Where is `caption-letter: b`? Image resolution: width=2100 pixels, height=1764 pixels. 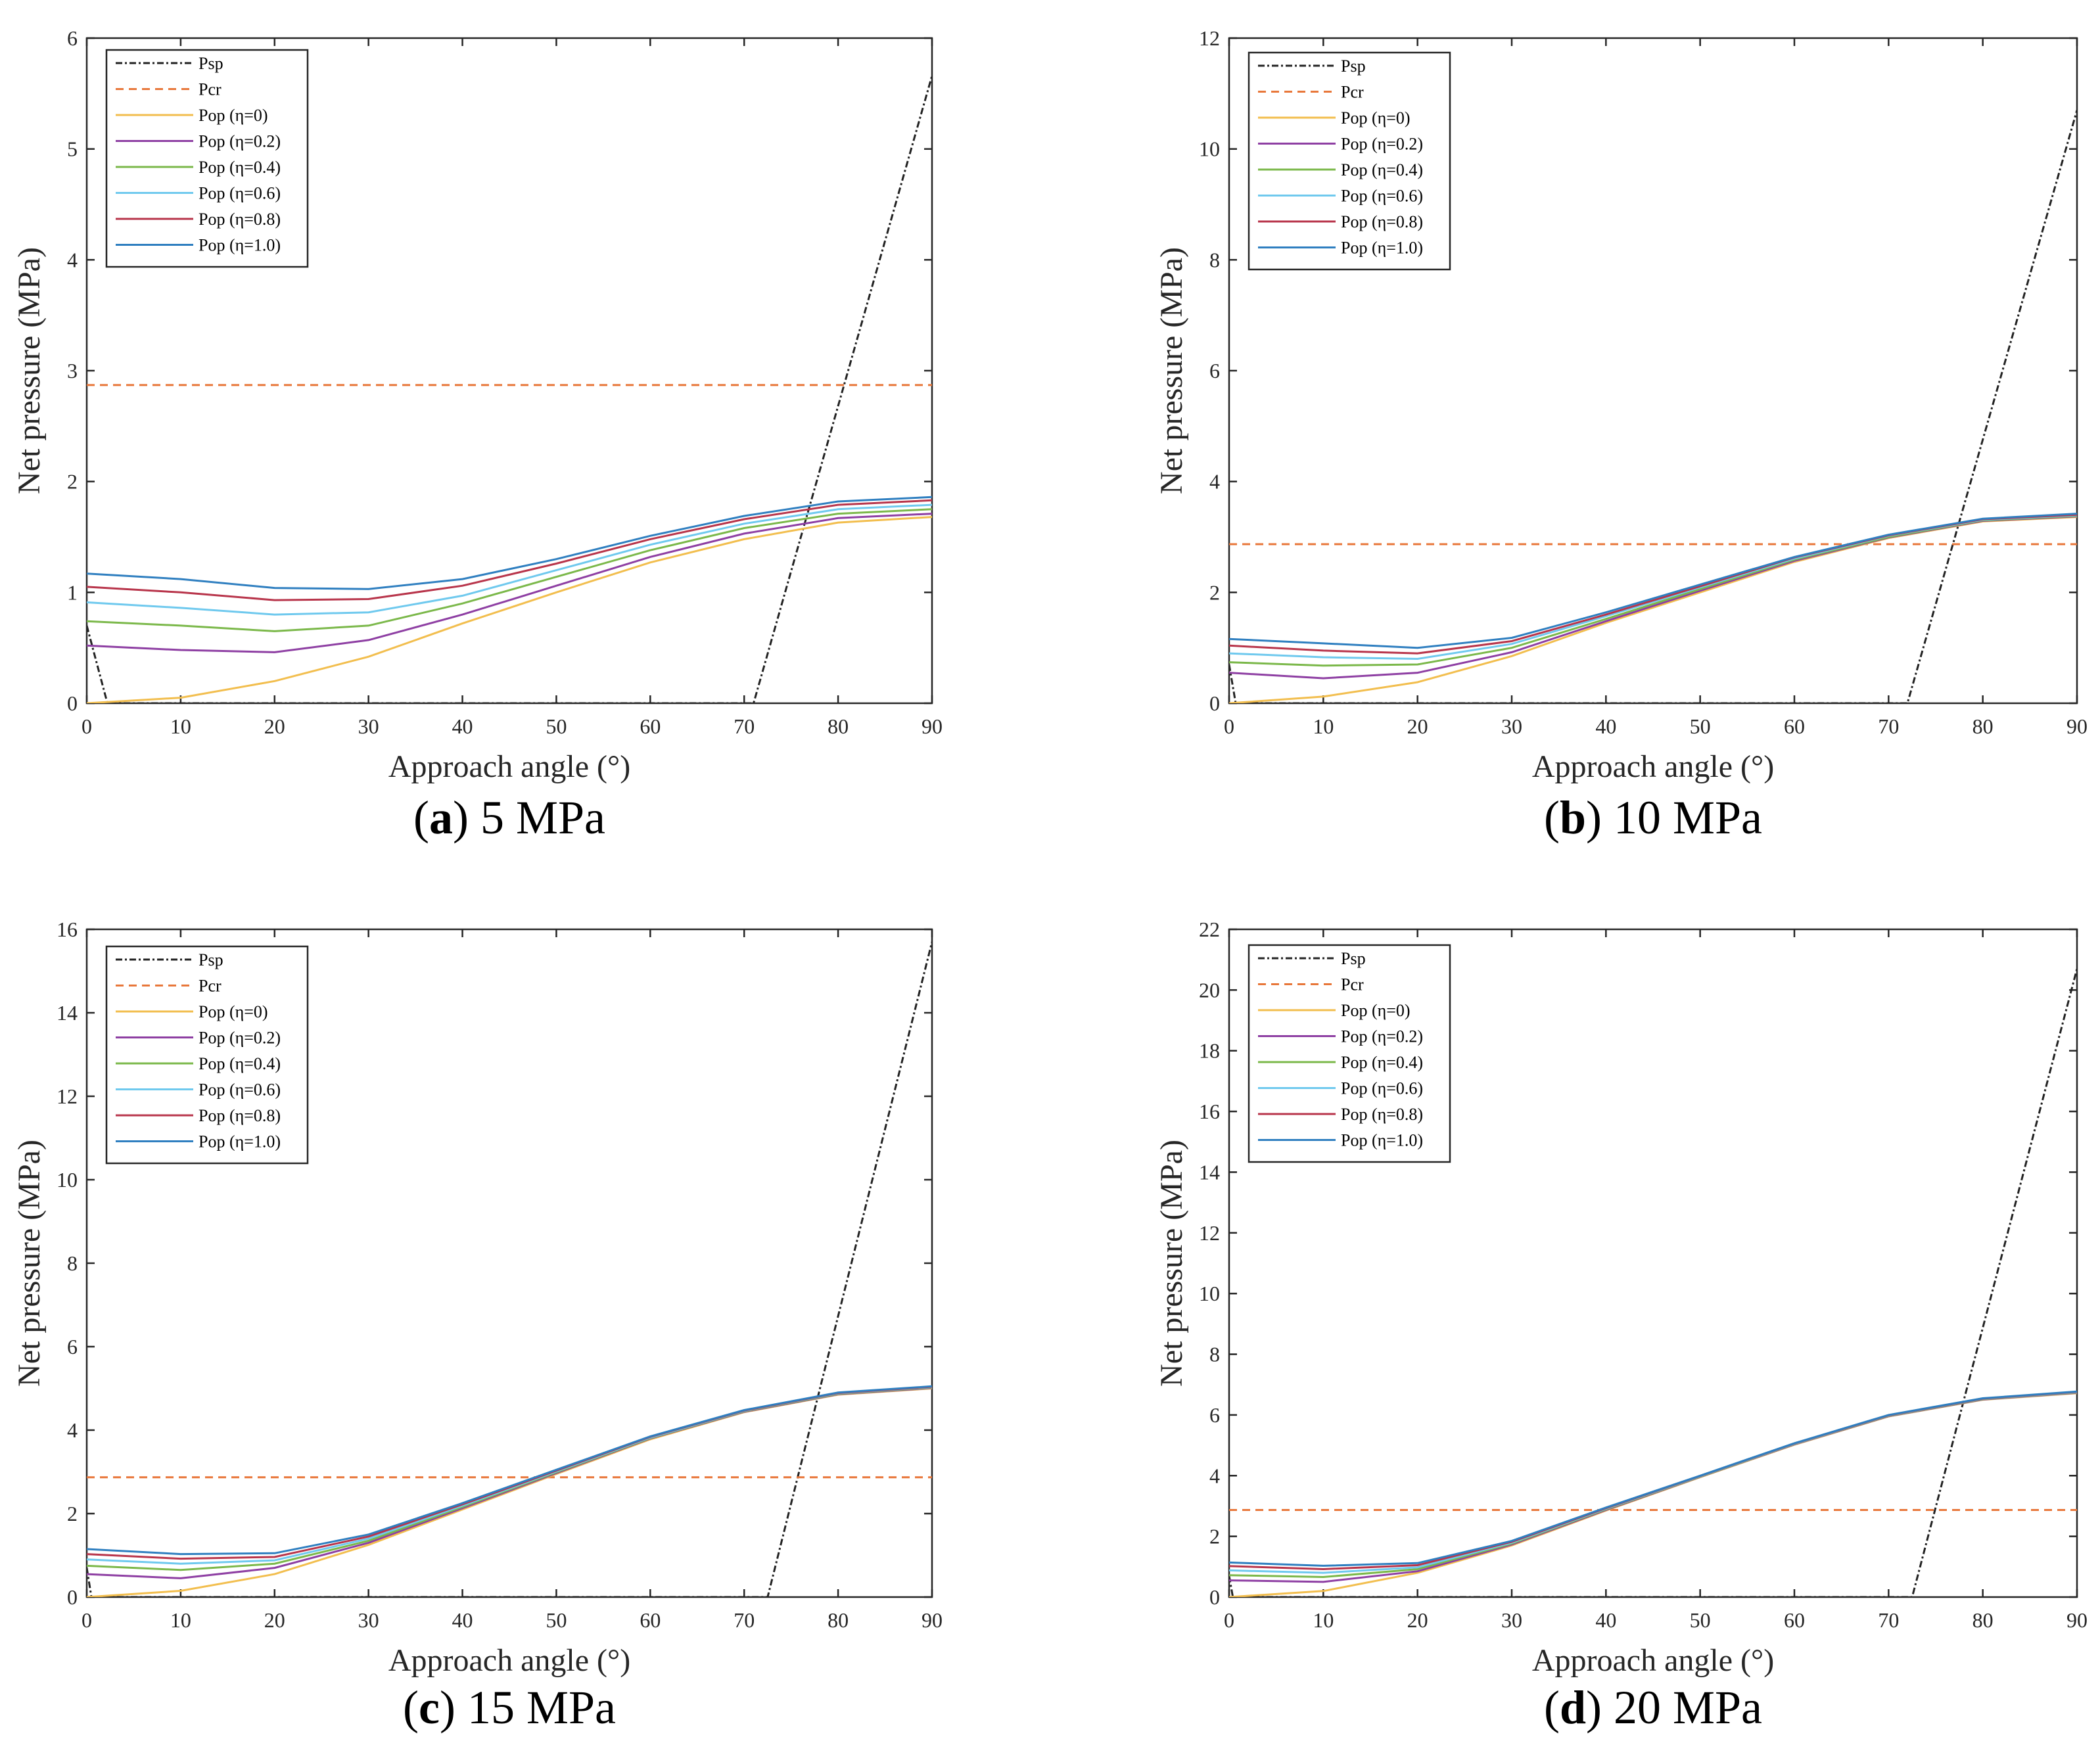
caption-letter: b is located at coordinates (1573, 817).